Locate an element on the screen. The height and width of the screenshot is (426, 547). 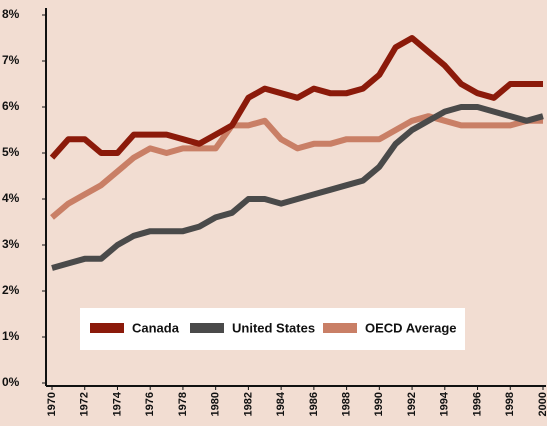
legend-label: OECD Average is located at coordinates (411, 327).